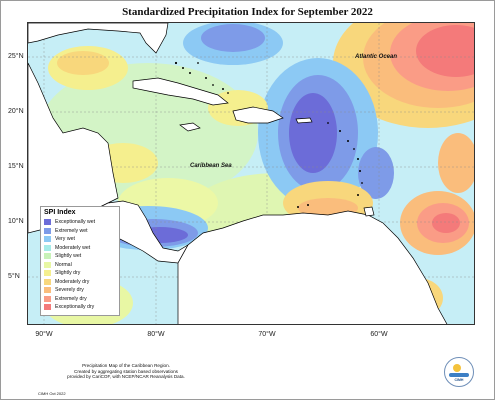 Image resolution: width=495 pixels, height=400 pixels. What do you see at coordinates (267, 334) in the screenshot?
I see `lon-label-70w: 70°W` at bounding box center [267, 334].